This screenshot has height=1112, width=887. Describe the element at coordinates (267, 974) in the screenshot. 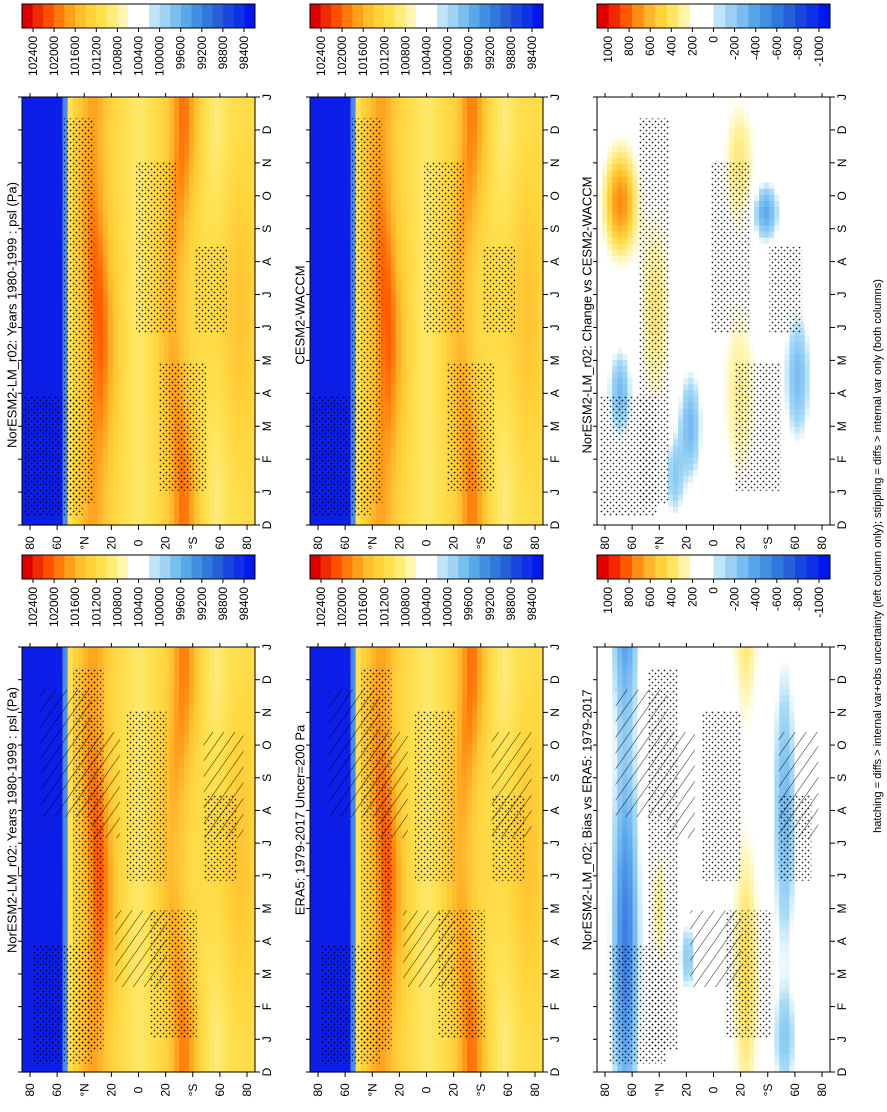

I see `month-tick-label: M` at that location.